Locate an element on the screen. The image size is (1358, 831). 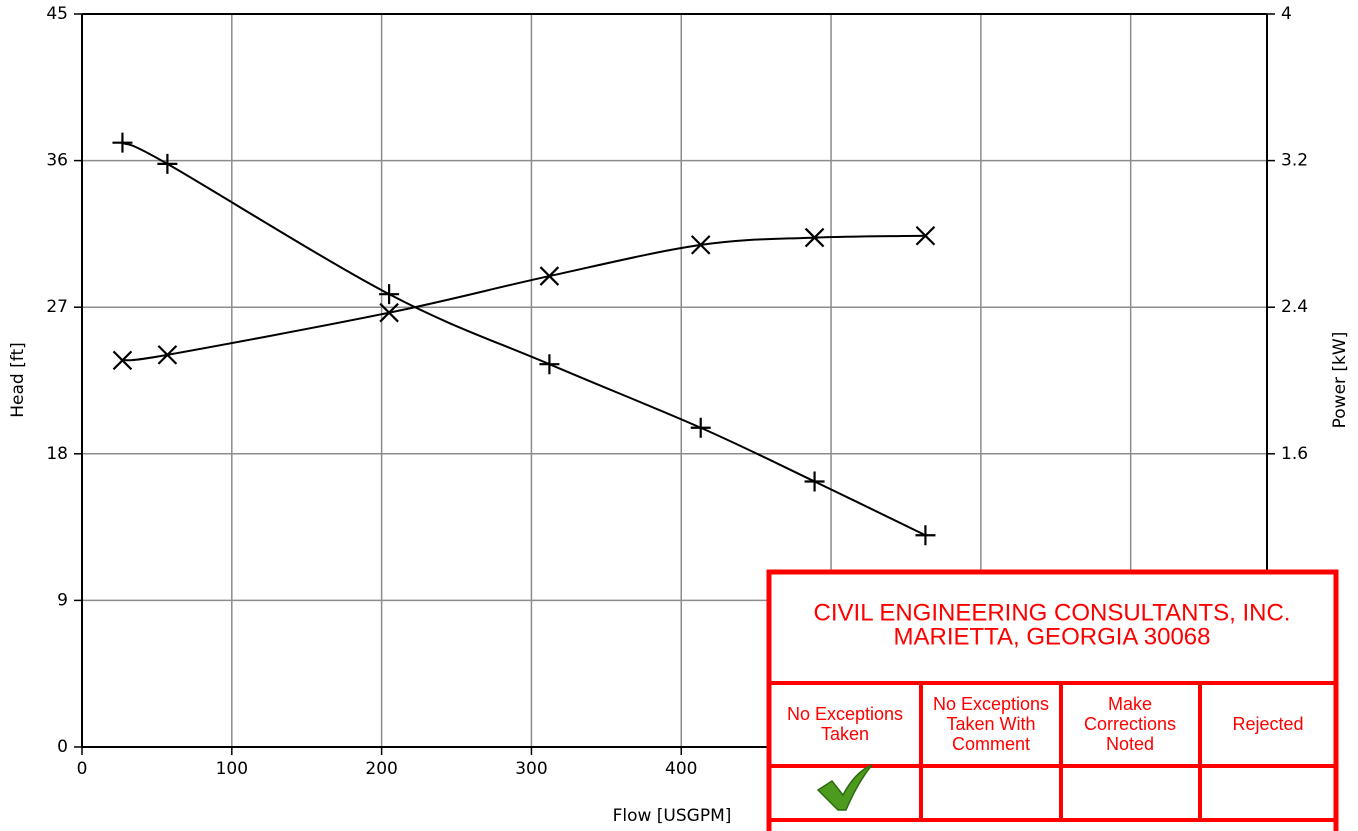
y2-tick-label: 4 is located at coordinates (1286, 14).